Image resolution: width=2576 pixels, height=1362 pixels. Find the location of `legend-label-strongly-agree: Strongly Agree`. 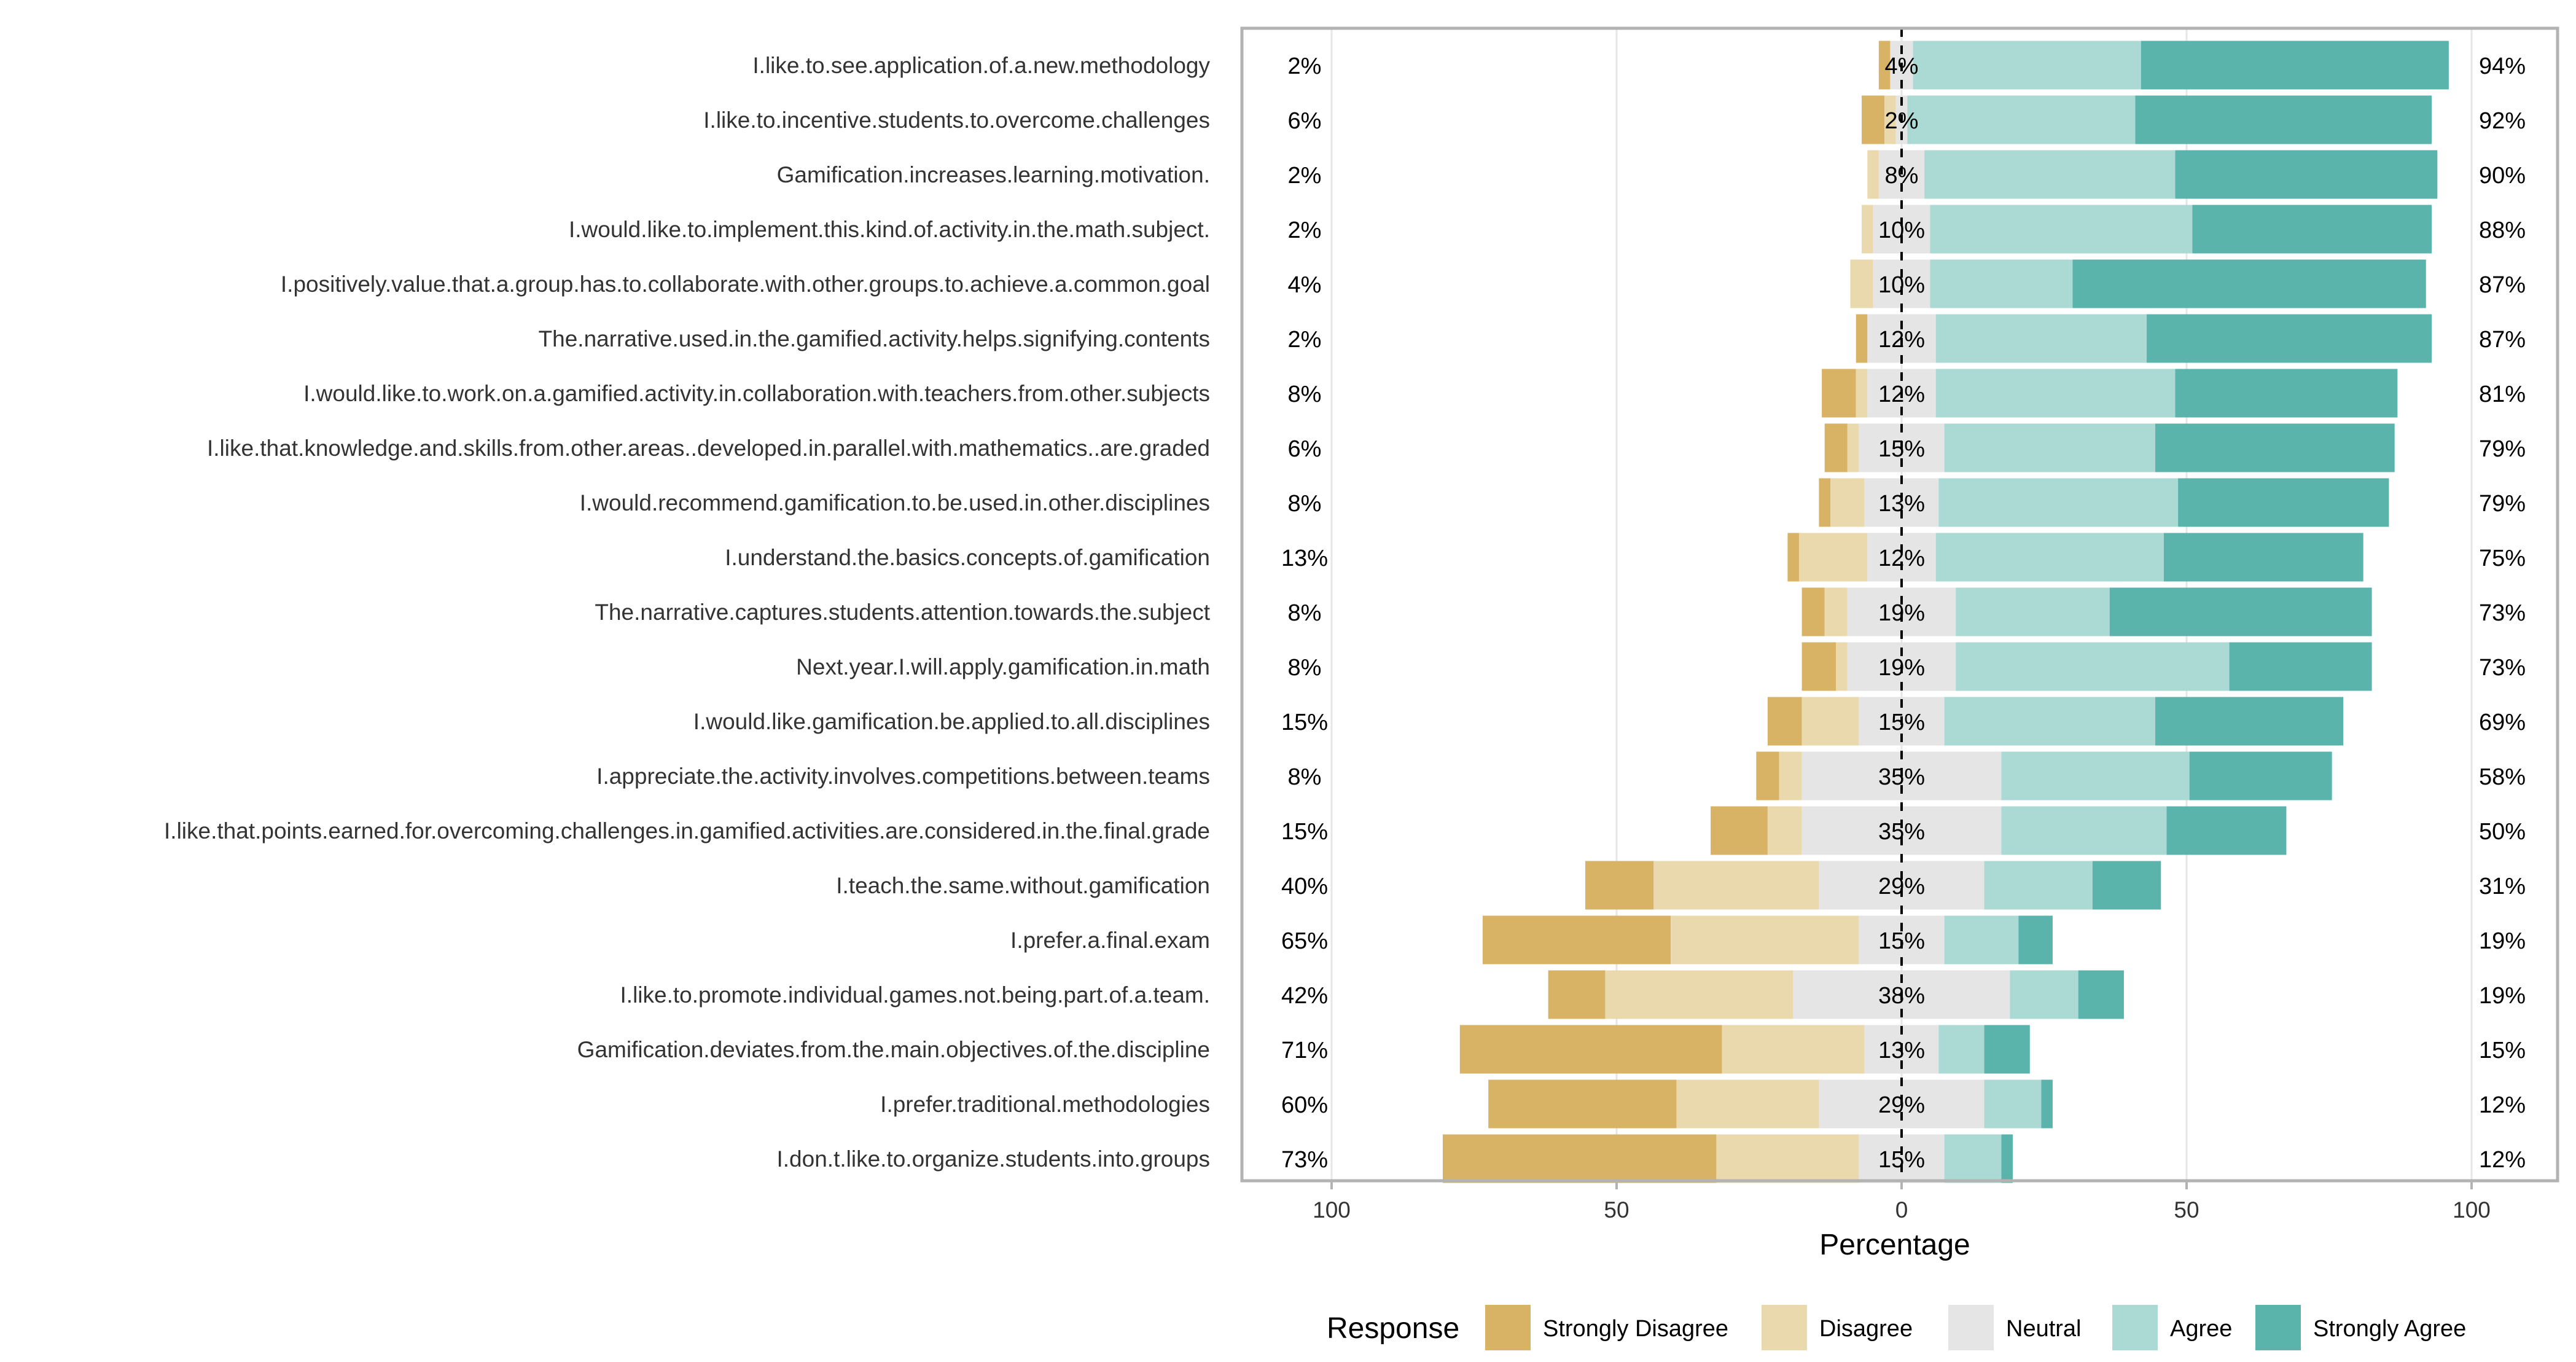

legend-label-strongly-agree: Strongly Agree is located at coordinates (2389, 1329).